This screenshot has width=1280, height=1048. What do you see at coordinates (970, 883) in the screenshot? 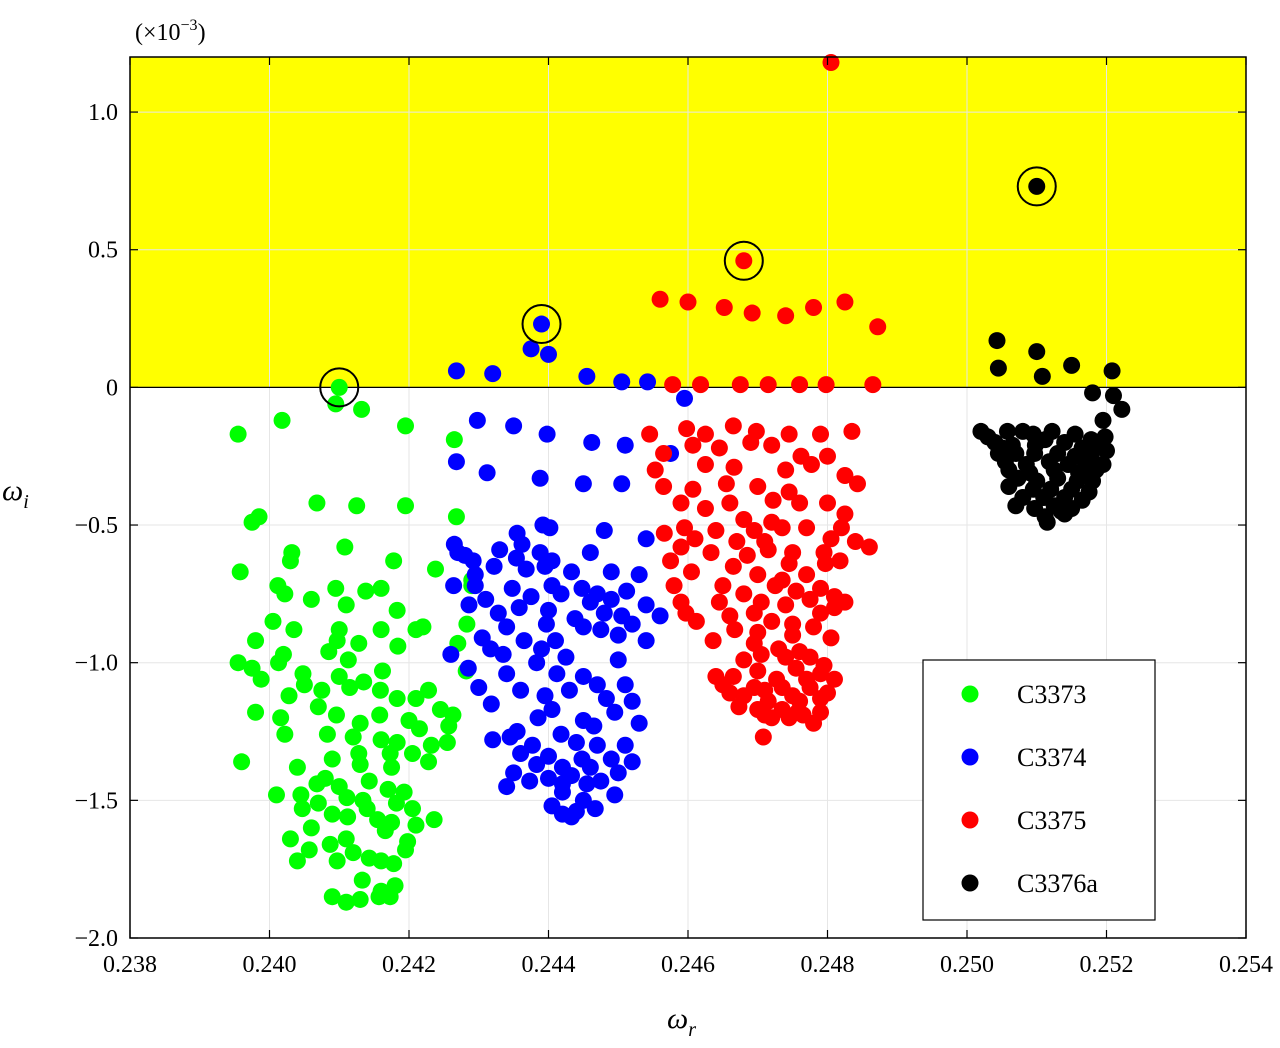
I see `legend-marker-c3376a` at bounding box center [970, 883].